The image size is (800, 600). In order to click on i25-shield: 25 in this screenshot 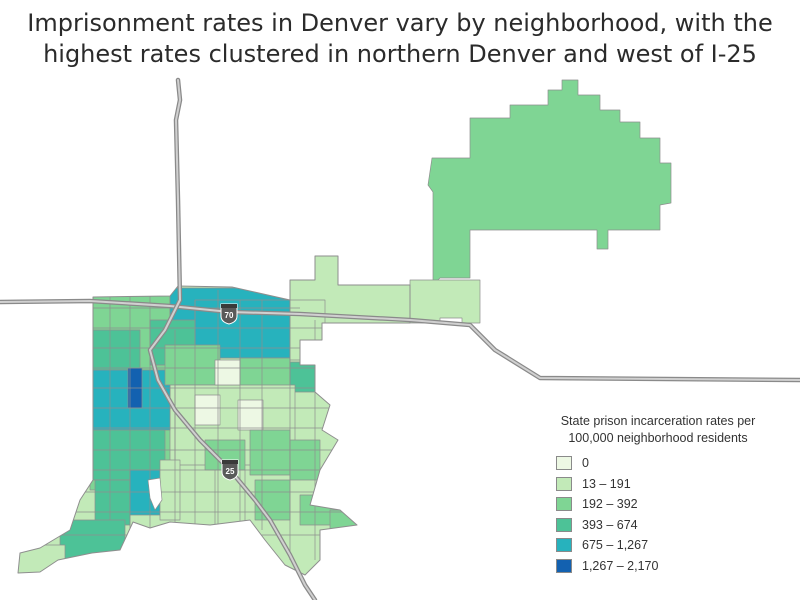, I will do `click(230, 470)`.